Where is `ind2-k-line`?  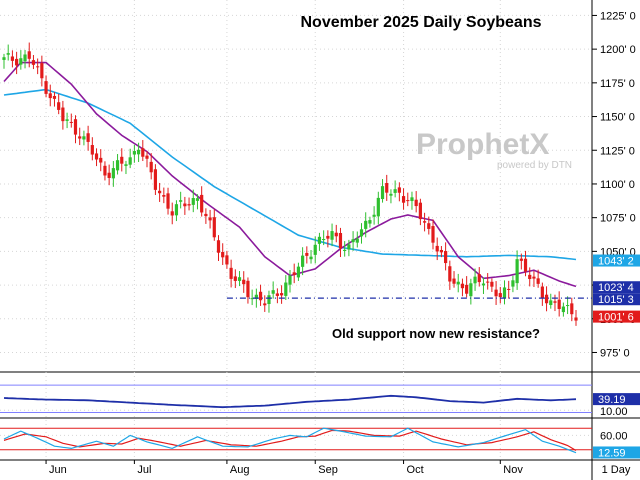
ind2-k-line is located at coordinates (290, 440).